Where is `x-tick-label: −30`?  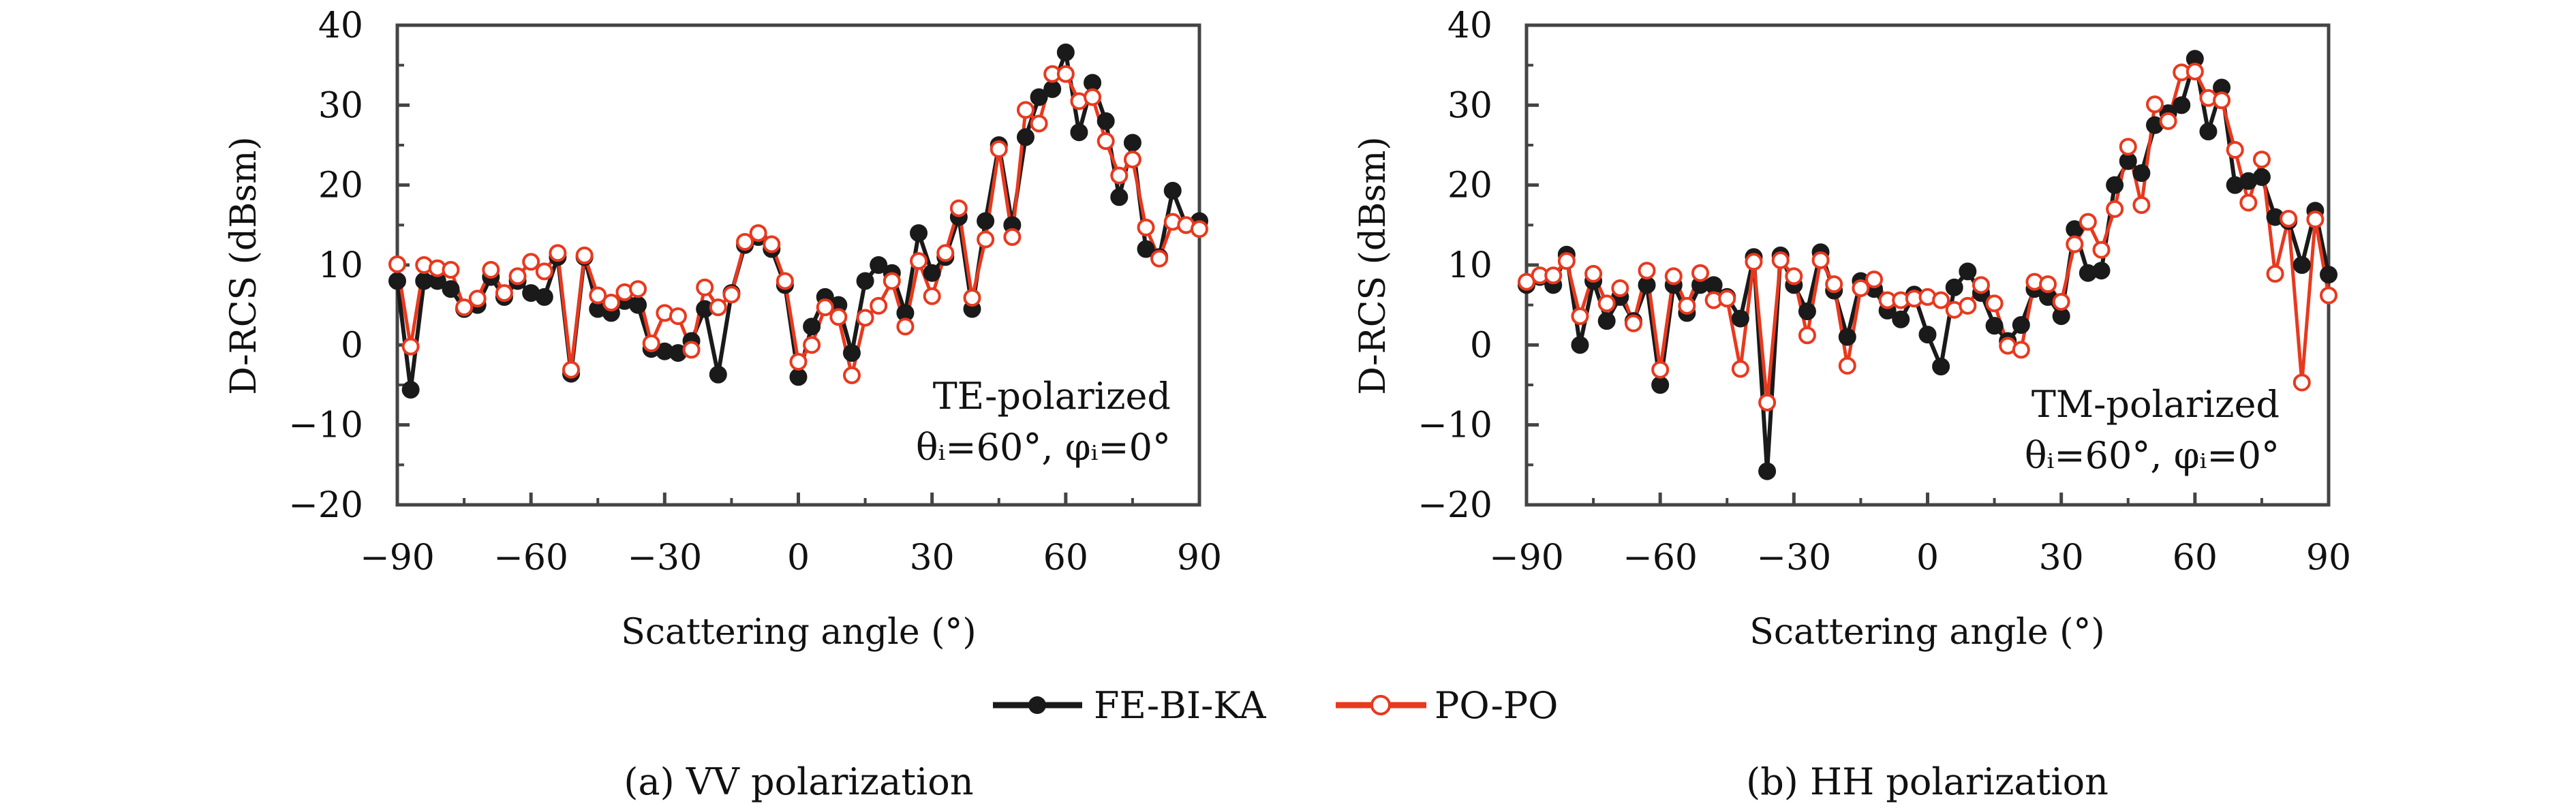
x-tick-label: −30 is located at coordinates (664, 558).